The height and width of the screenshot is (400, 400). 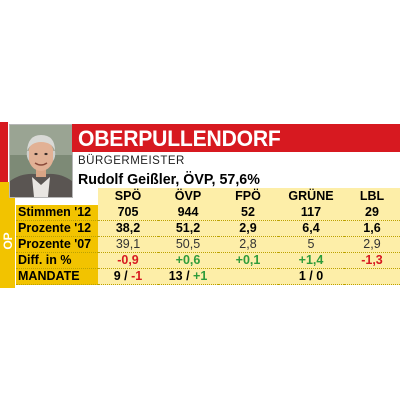 I want to click on table-row: Diff. in % -0,9 +0,6 +0,1 +1,4 -1,3, so click(x=208, y=260).